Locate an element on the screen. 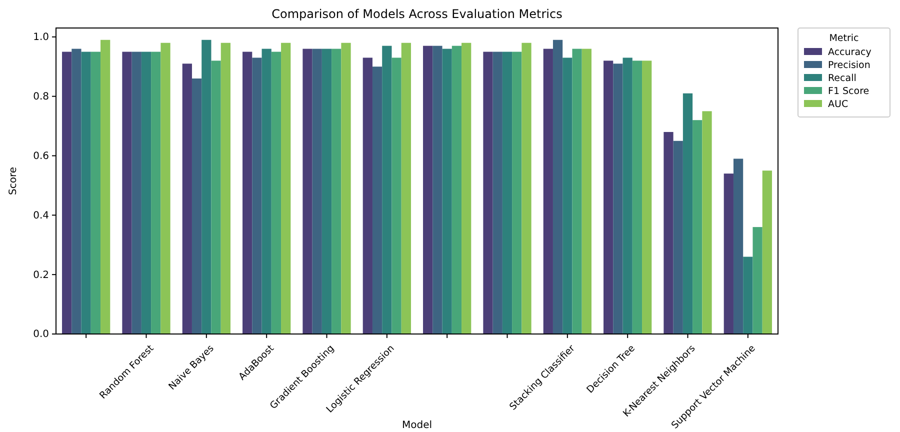  legend-label: Precision is located at coordinates (849, 65).